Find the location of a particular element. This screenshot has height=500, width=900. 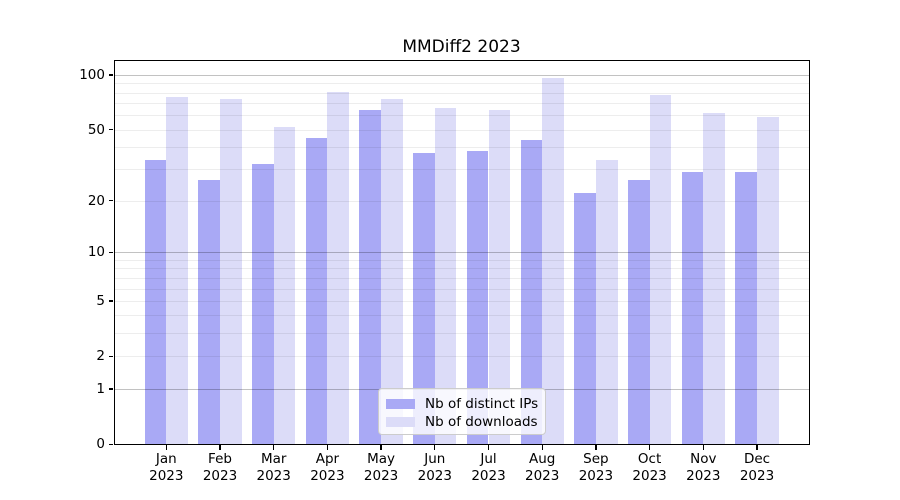

x-tick-label-month: Nov is located at coordinates (703, 459).